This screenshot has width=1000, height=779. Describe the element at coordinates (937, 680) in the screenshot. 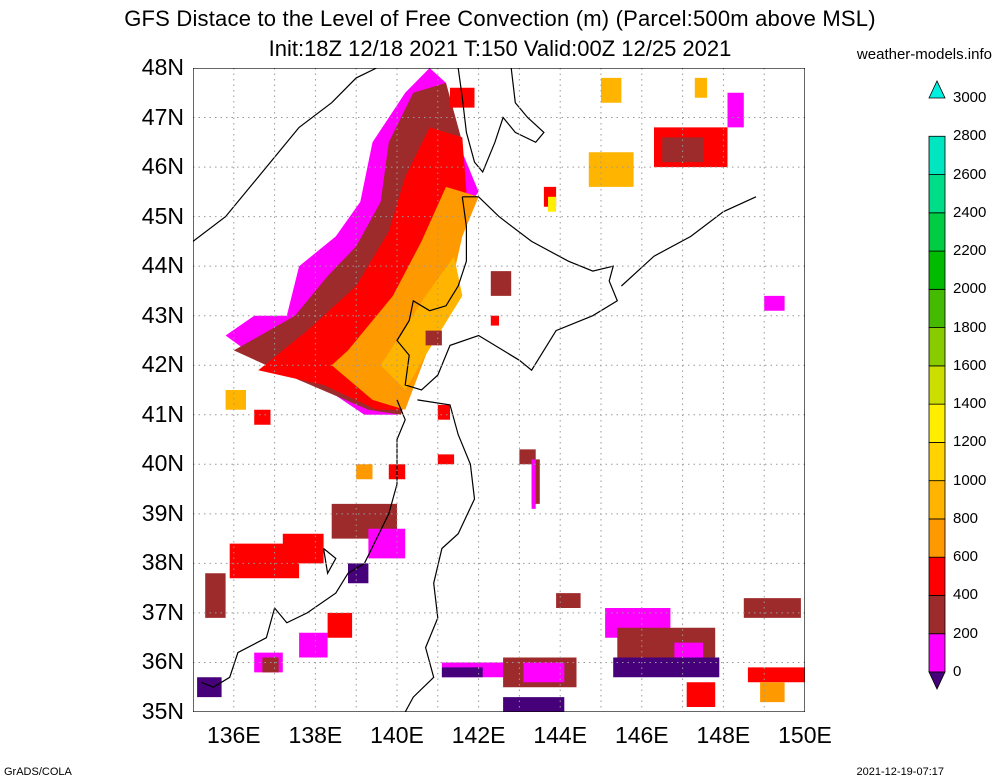

I see `colorbar-min-arrow` at that location.